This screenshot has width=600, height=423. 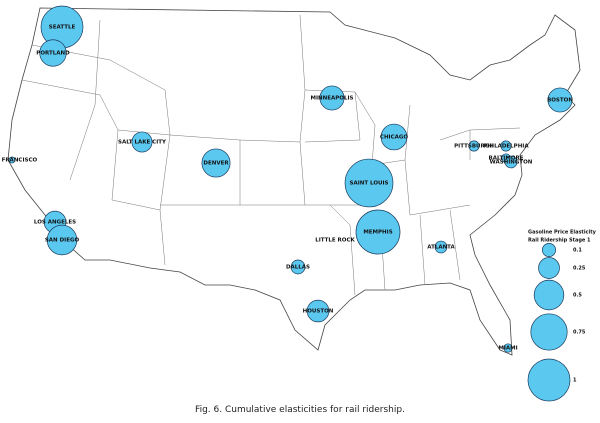 I want to click on legend-title: Rail Ridership Stage 1, so click(x=559, y=241).